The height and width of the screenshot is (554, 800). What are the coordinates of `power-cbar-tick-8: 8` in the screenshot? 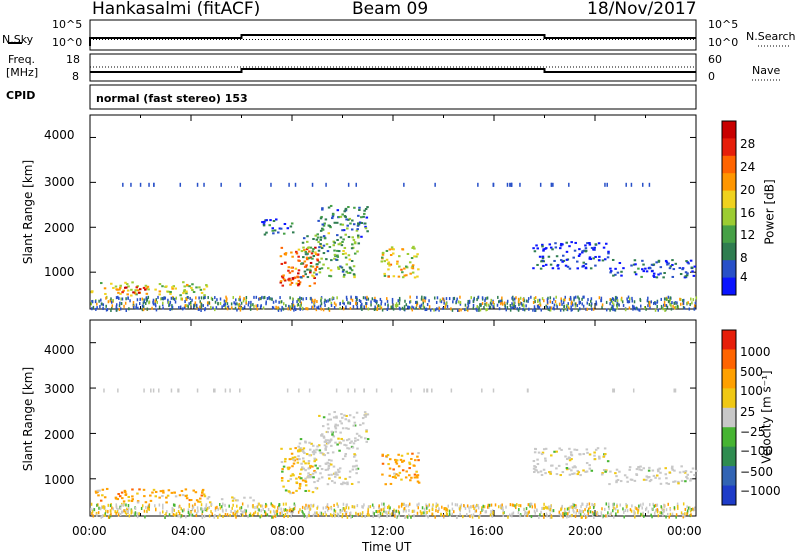 It's located at (744, 258).